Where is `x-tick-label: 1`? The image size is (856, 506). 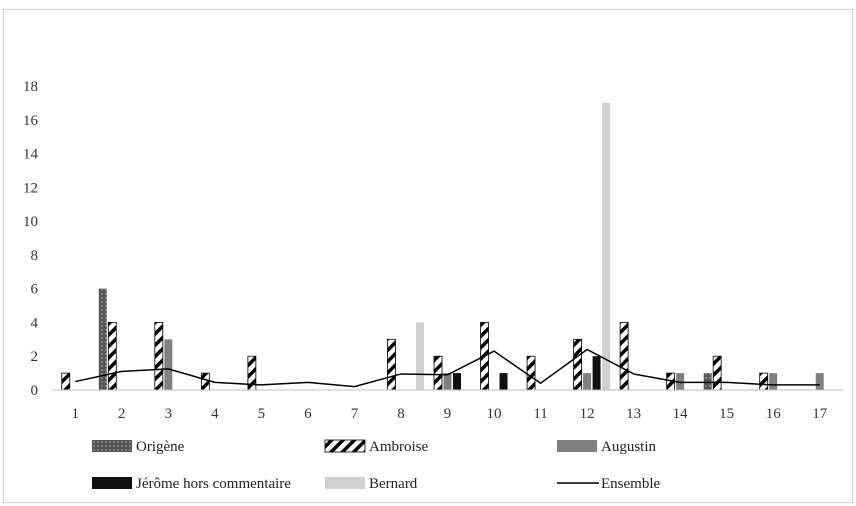
x-tick-label: 1 is located at coordinates (76, 414).